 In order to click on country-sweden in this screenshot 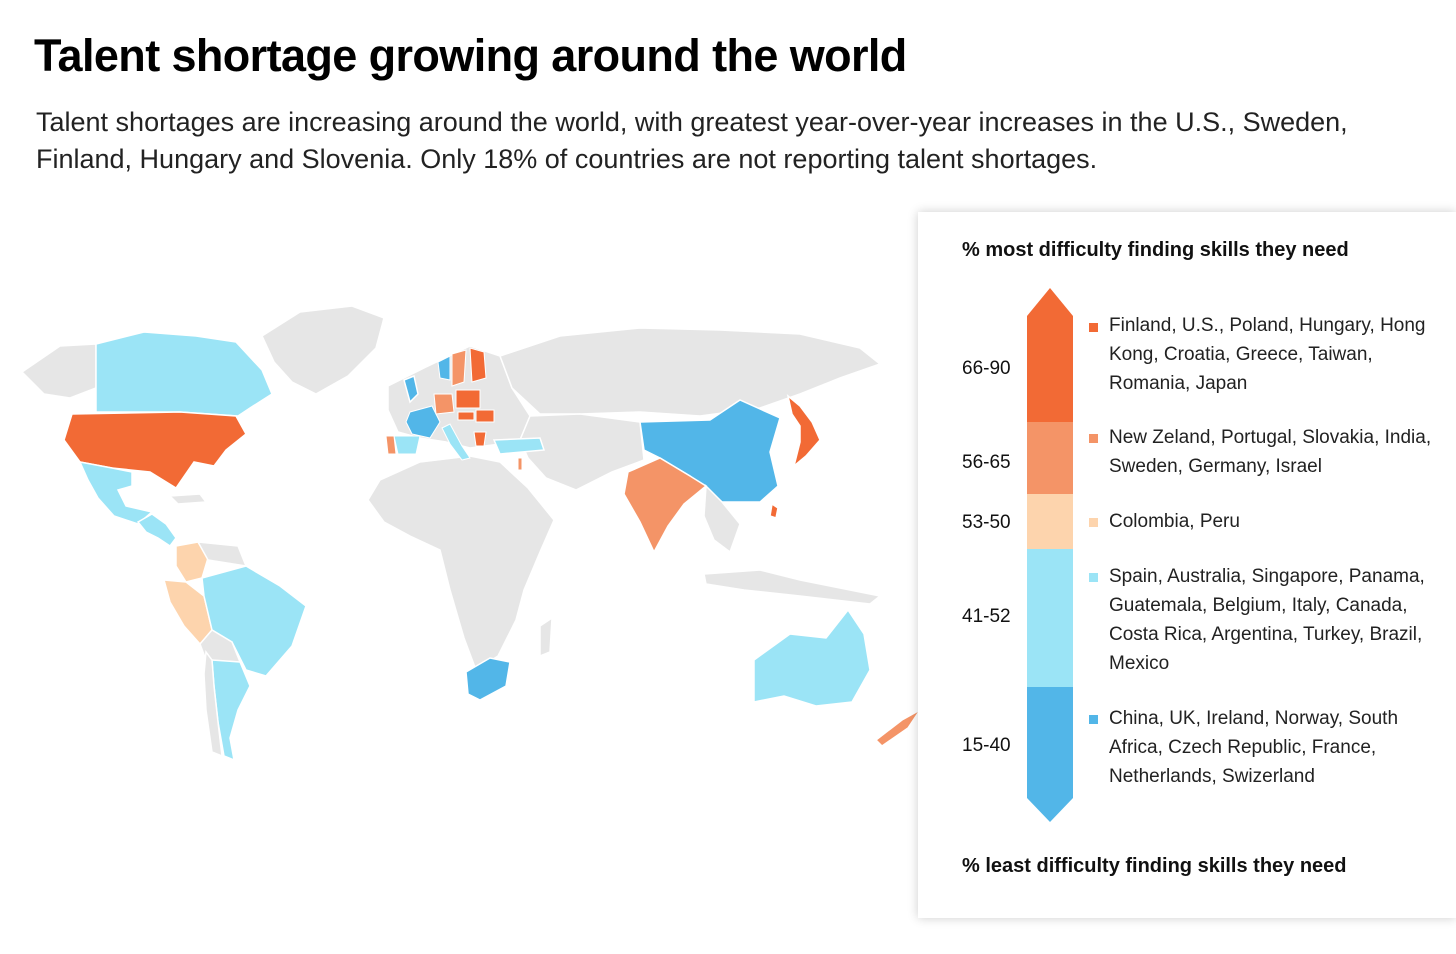, I will do `click(459, 368)`.